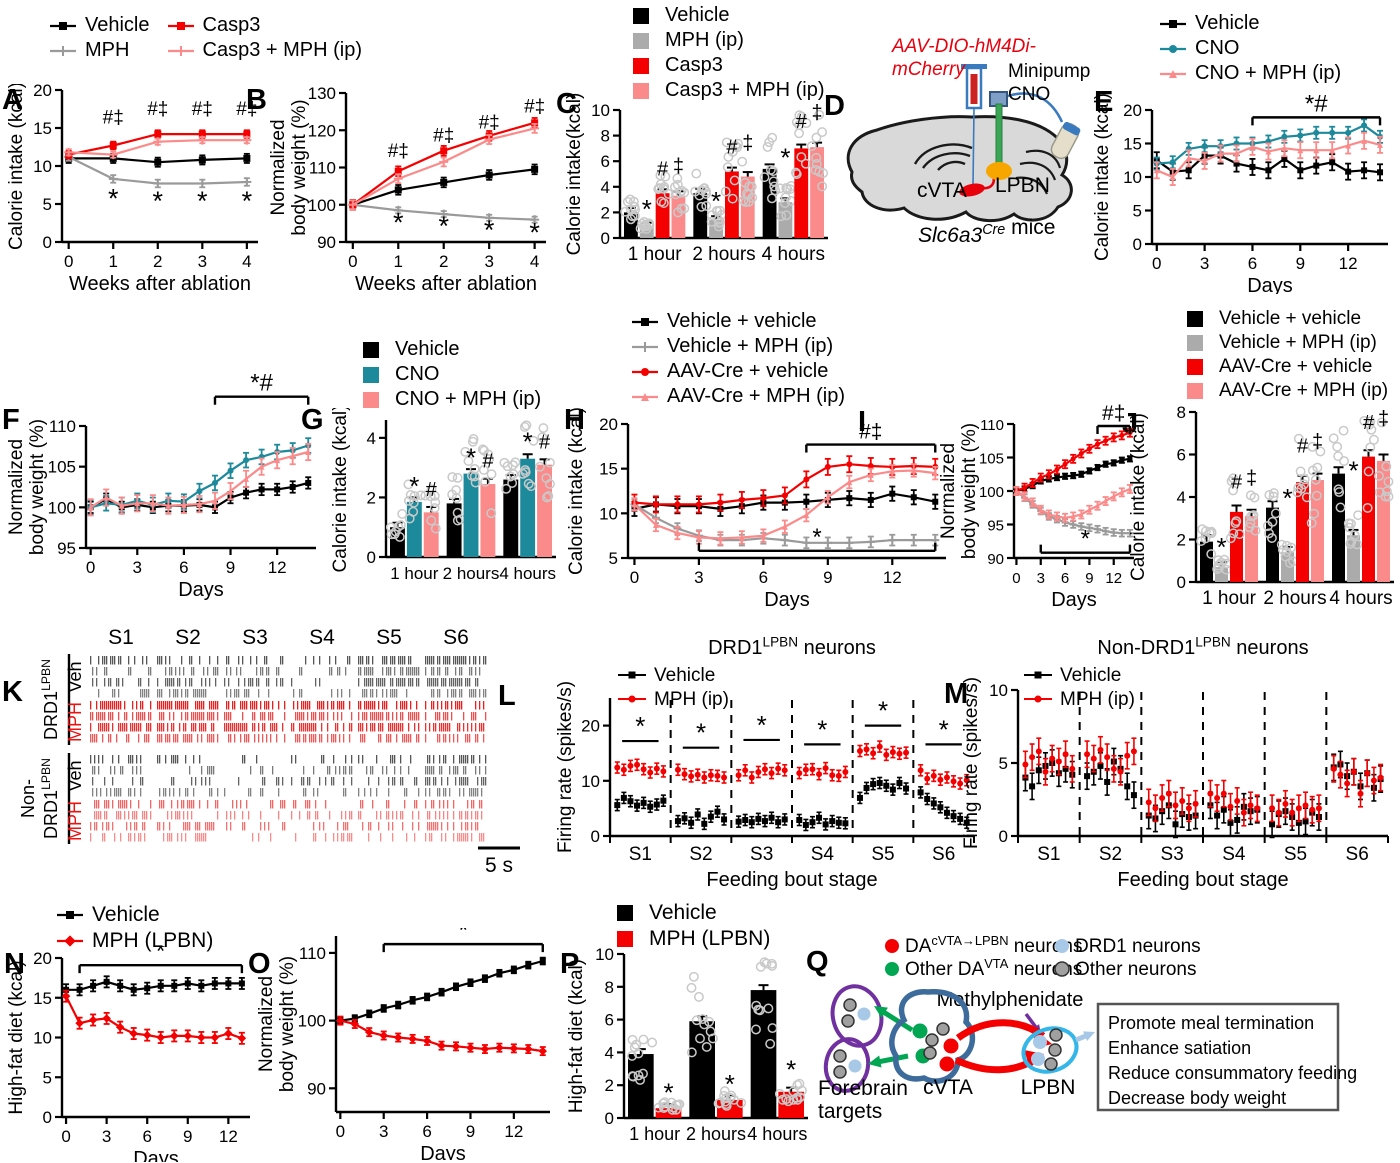 This screenshot has height=1163, width=1400. What do you see at coordinates (737, 321) in the screenshot?
I see `legend-item: Vehicle + vehicle` at bounding box center [737, 321].